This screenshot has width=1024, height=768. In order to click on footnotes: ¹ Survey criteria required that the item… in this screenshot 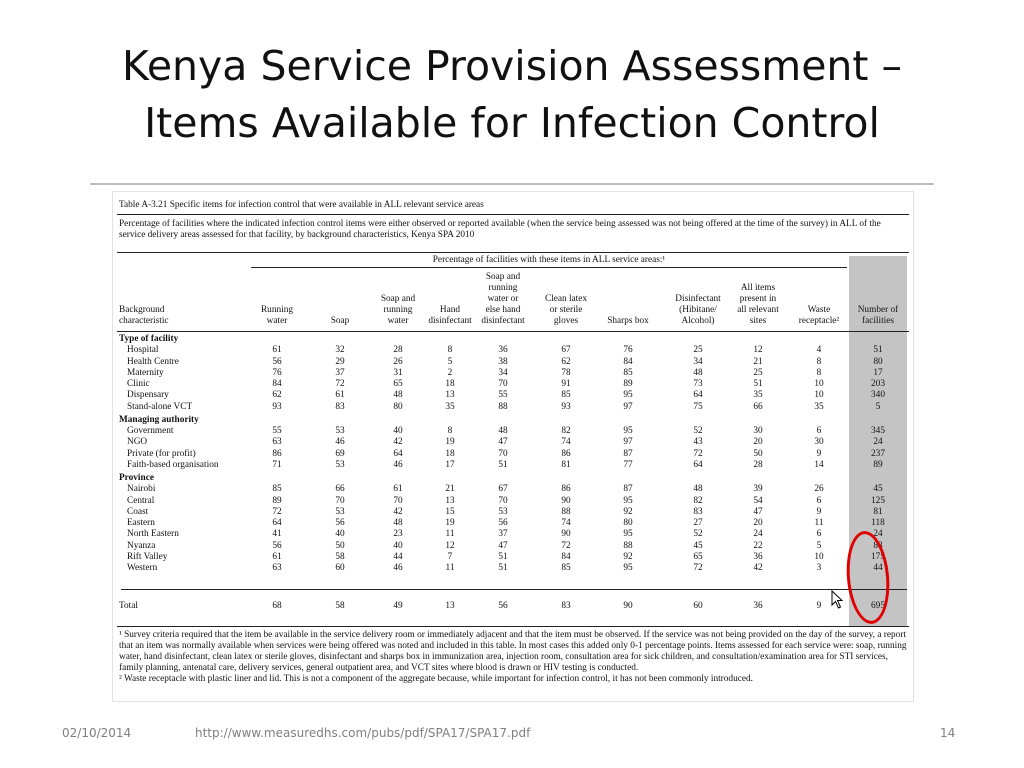, I will do `click(514, 657)`.